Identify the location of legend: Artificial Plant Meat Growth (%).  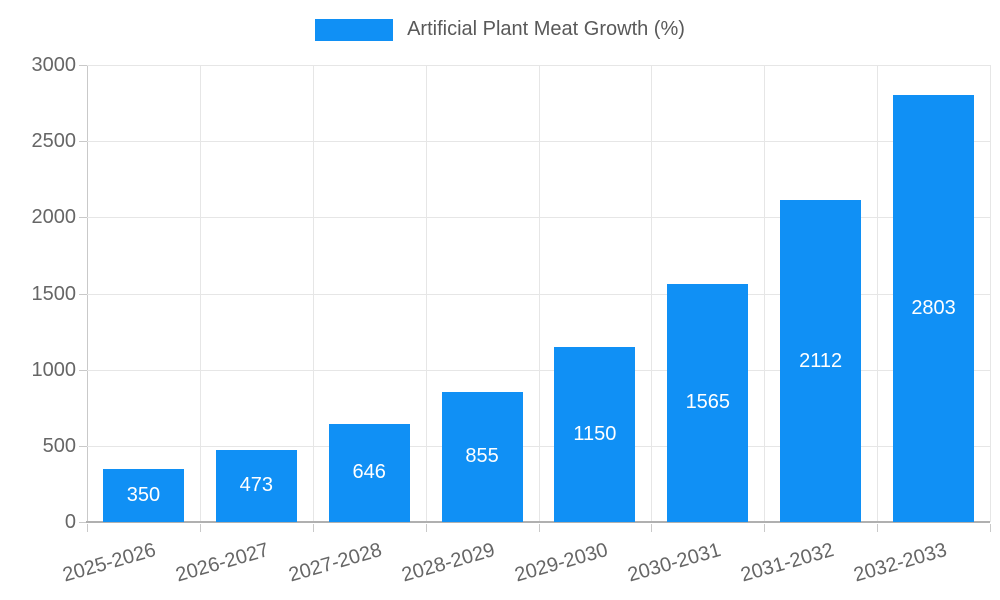
(500, 29).